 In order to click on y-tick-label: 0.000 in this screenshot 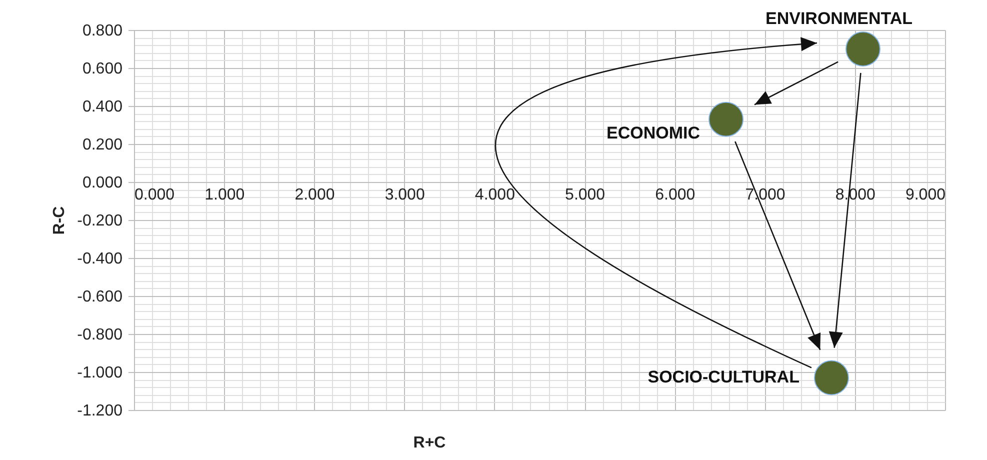, I will do `click(102, 183)`.